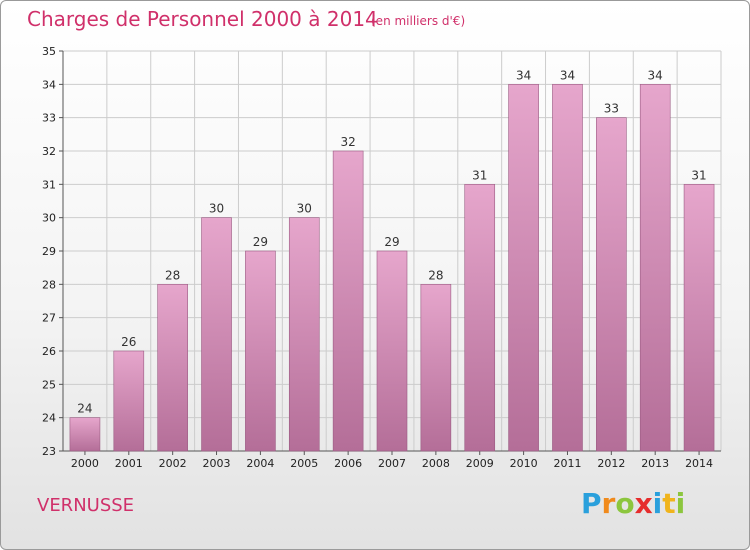 This screenshot has width=750, height=550. Describe the element at coordinates (85, 463) in the screenshot. I see `x-tick-label: 2000` at that location.